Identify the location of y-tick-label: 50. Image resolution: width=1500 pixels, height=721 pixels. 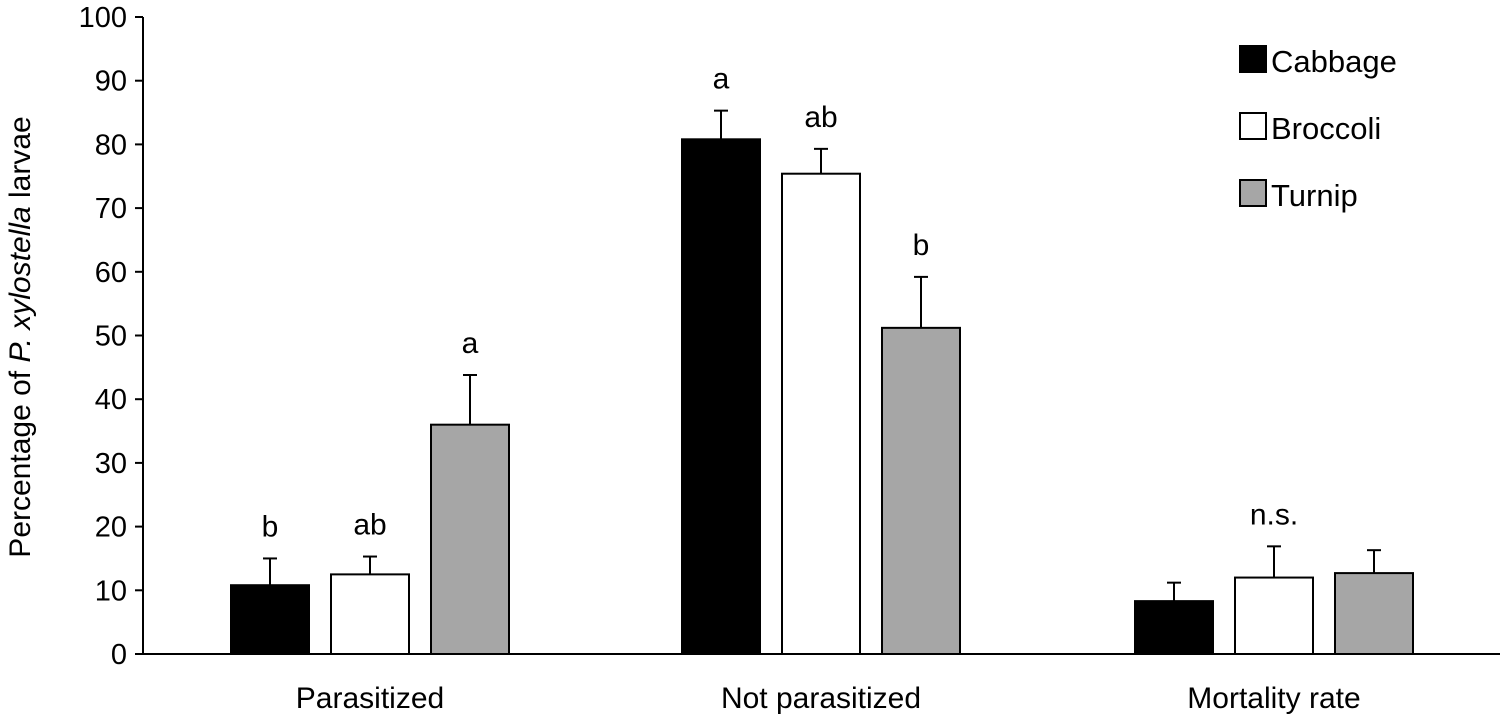
(111, 337).